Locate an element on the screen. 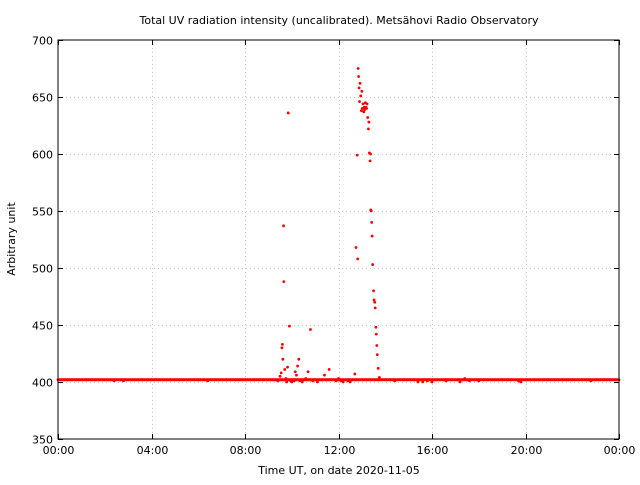  x-tick-label: 08:00 is located at coordinates (246, 450).